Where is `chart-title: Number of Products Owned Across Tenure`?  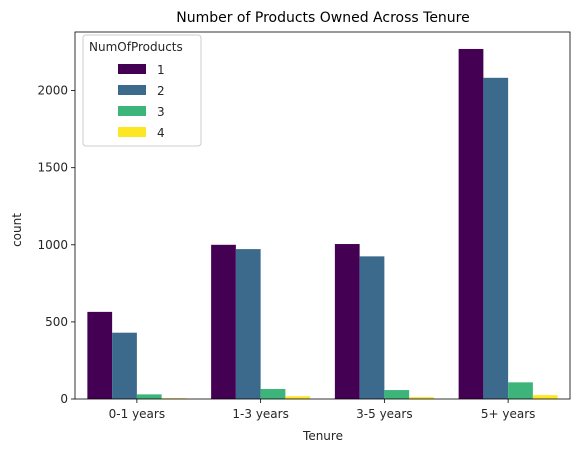
chart-title: Number of Products Owned Across Tenure is located at coordinates (323, 18).